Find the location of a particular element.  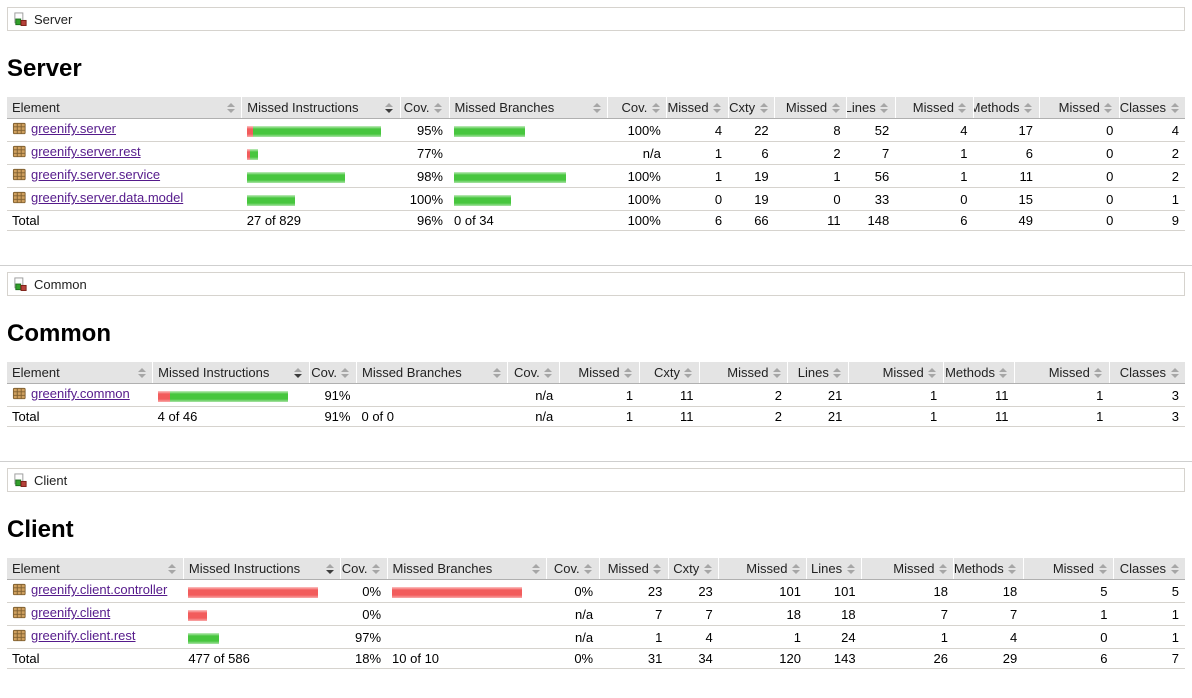

col-header-label: Missed is located at coordinates (1079, 107).